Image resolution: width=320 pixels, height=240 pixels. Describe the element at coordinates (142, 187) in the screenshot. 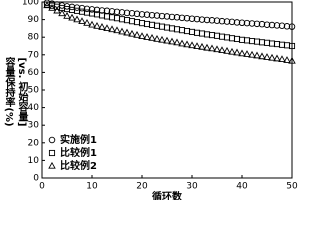

I see `x-tick-label: 20` at that location.